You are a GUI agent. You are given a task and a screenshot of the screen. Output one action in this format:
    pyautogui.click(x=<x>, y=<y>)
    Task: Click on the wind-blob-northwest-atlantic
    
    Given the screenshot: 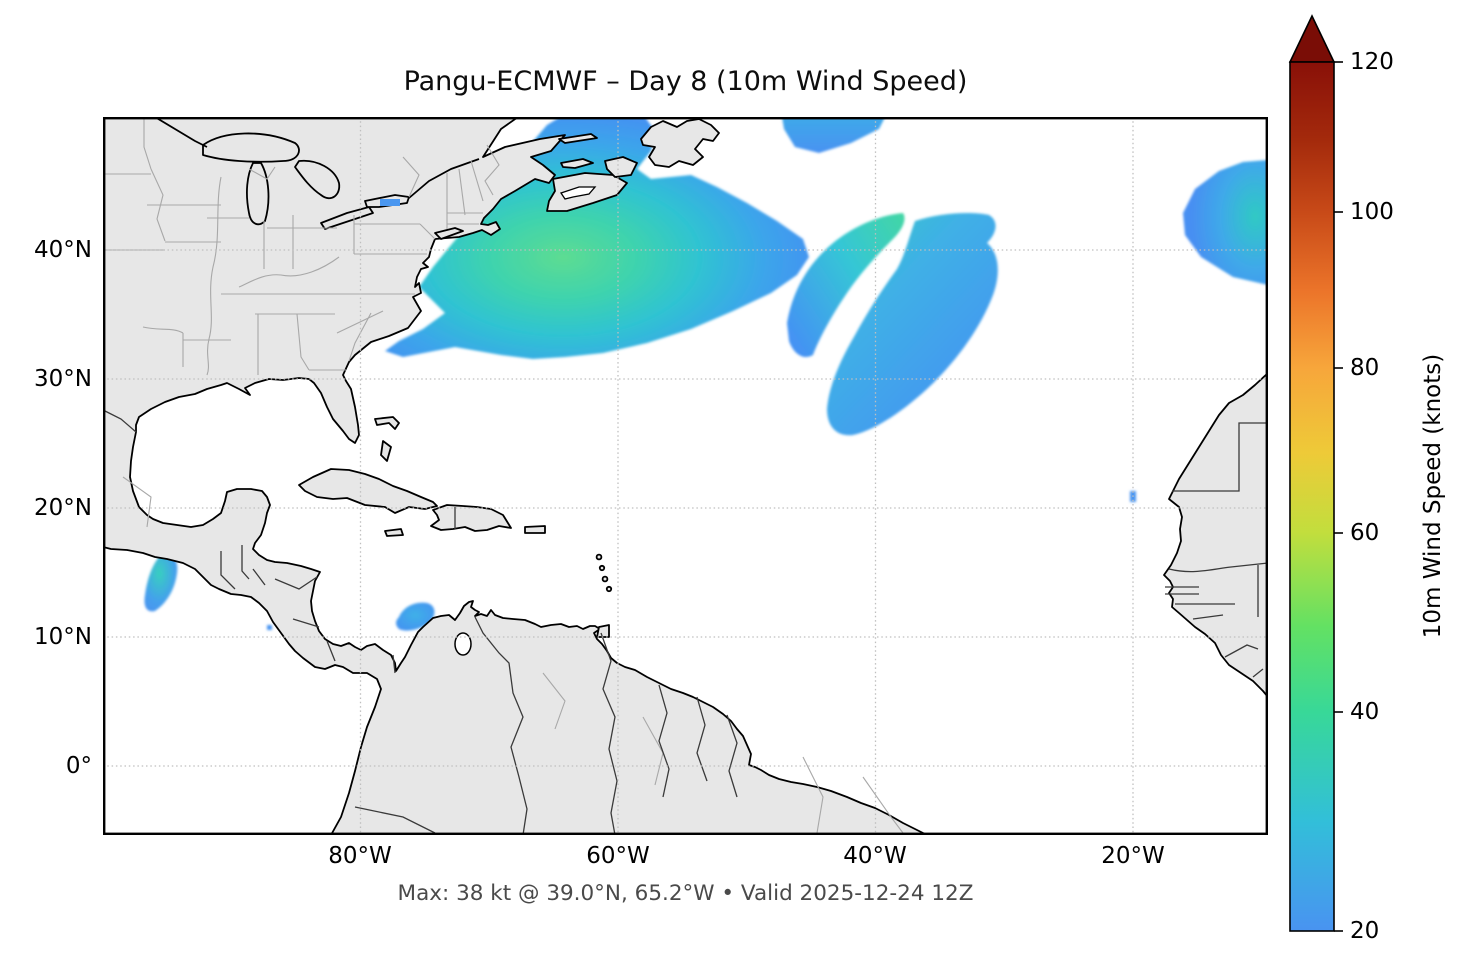 What is the action you would take?
    pyautogui.click(x=597, y=238)
    